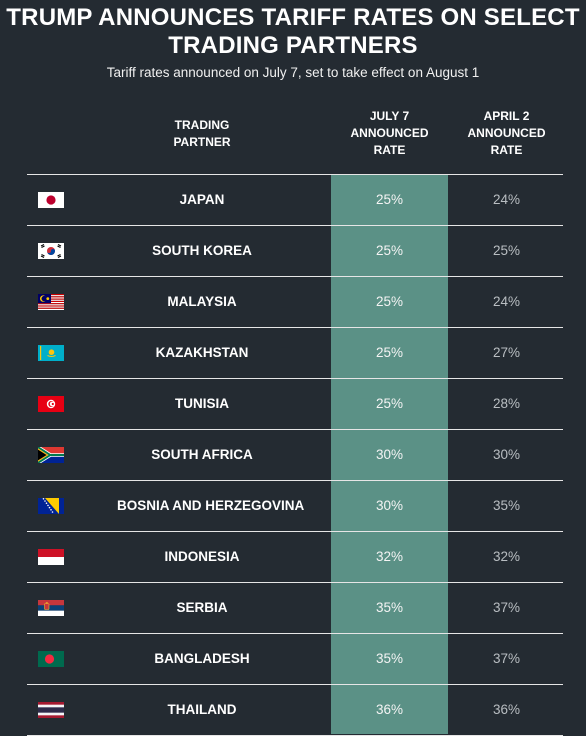  What do you see at coordinates (506, 133) in the screenshot?
I see `header-april-rate: APRIL 2 ANNOUNCED RATE` at bounding box center [506, 133].